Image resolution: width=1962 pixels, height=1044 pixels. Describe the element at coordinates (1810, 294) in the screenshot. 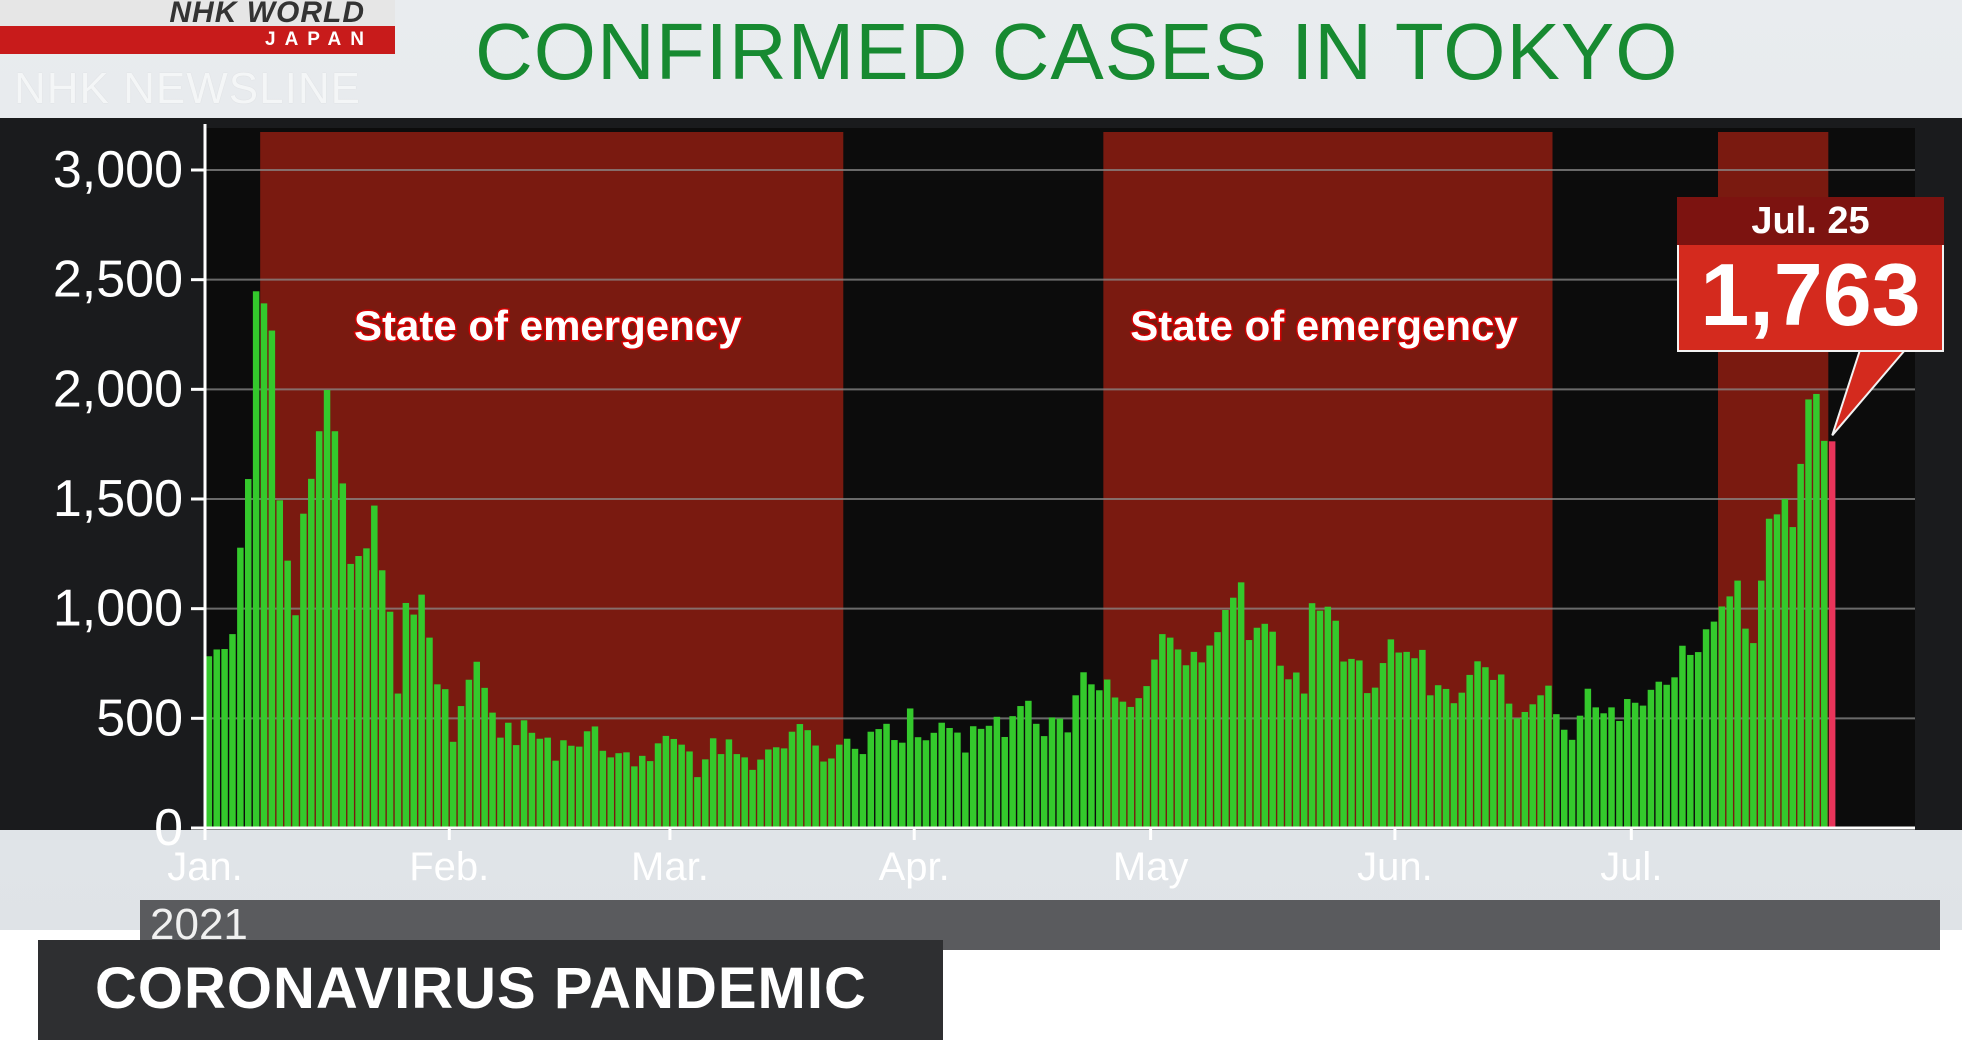

I see `callout-value: 1,763` at that location.